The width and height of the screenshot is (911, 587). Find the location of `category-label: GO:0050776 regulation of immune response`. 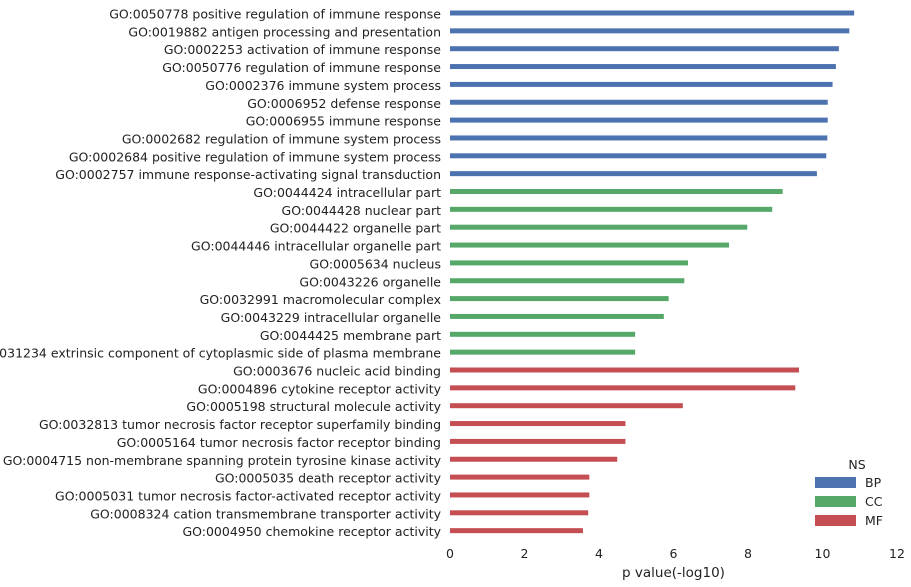

category-label: GO:0050776 regulation of immune response is located at coordinates (301, 67).